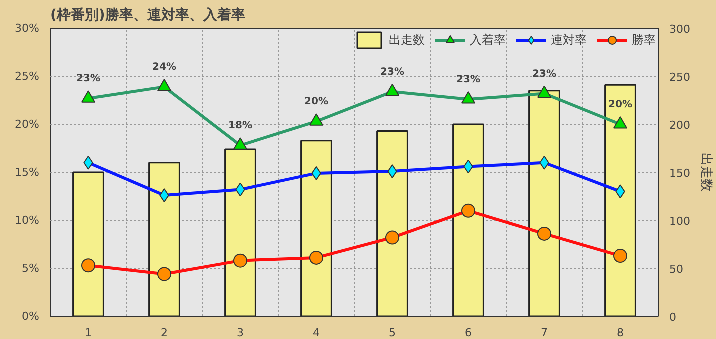 The height and width of the screenshot is (339, 716). What do you see at coordinates (31, 268) in the screenshot?
I see `y-tick-label: 5%` at bounding box center [31, 268].